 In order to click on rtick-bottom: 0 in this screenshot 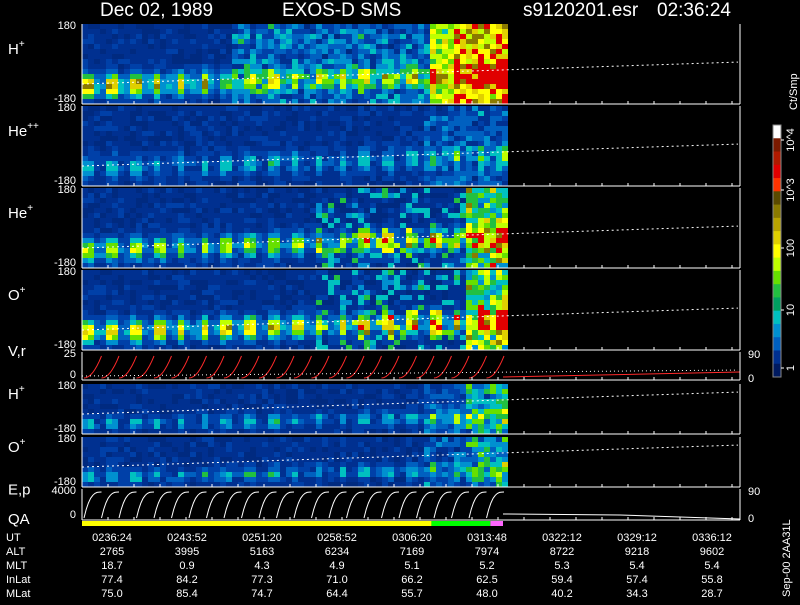, I will do `click(751, 379)`.